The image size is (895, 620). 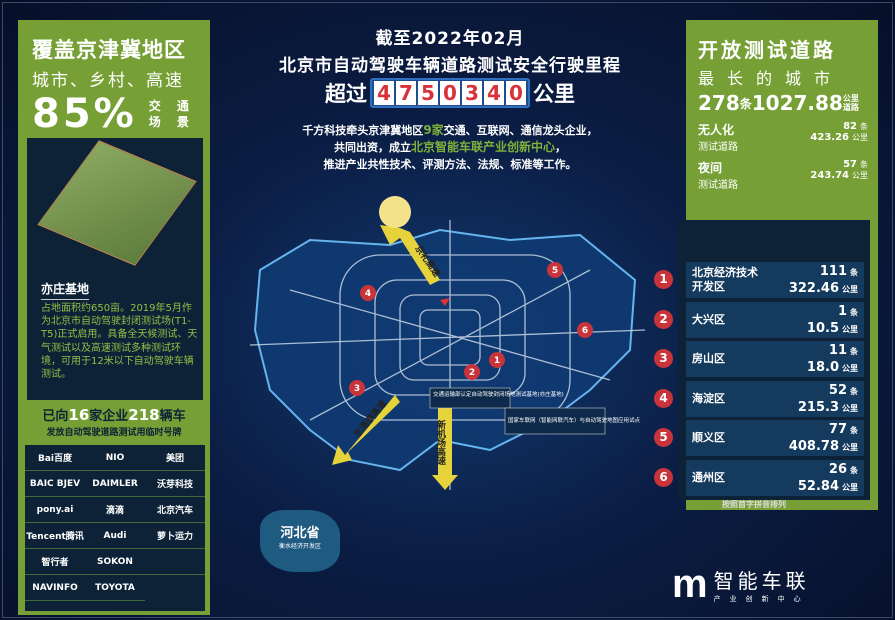 What do you see at coordinates (346, 94) in the screenshot?
I see `headline-pre: 超过` at bounding box center [346, 94].